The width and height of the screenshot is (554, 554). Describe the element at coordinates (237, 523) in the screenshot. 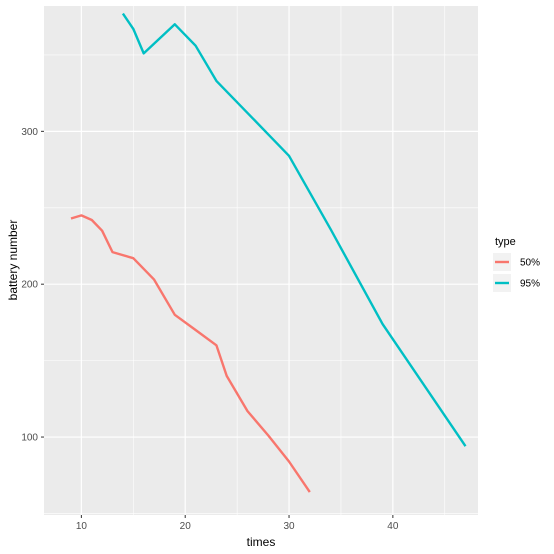

I see `x-axis: 10 20 30 40` at that location.